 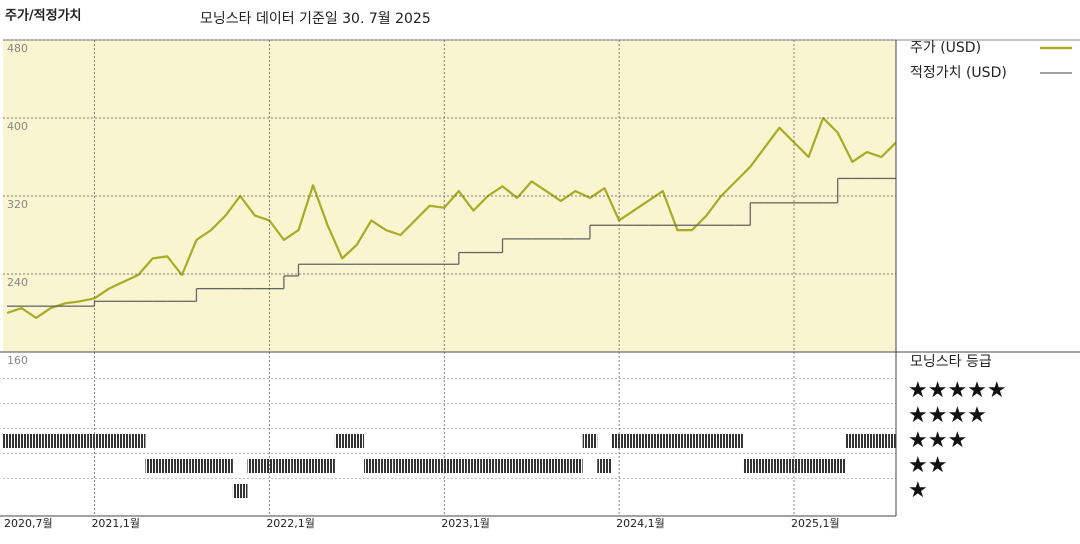 What do you see at coordinates (937, 440) in the screenshot?
I see `rating-label: ★★★` at bounding box center [937, 440].